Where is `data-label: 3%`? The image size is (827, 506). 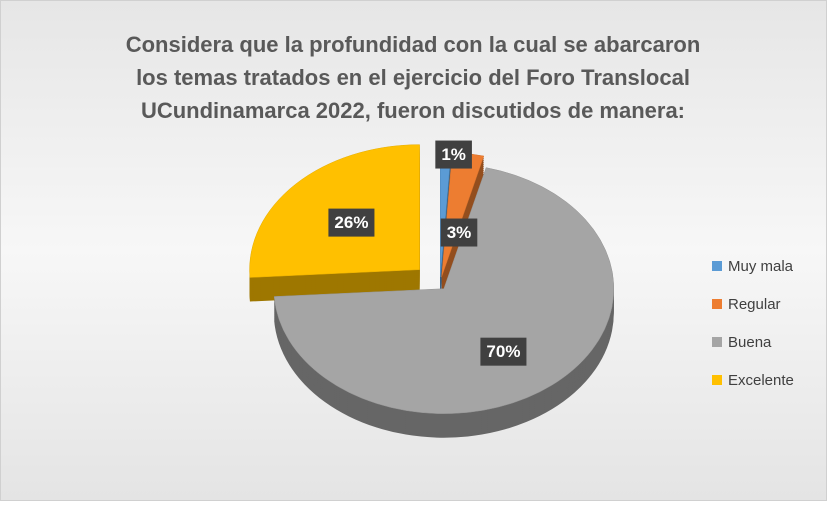 data-label: 3% is located at coordinates (459, 232).